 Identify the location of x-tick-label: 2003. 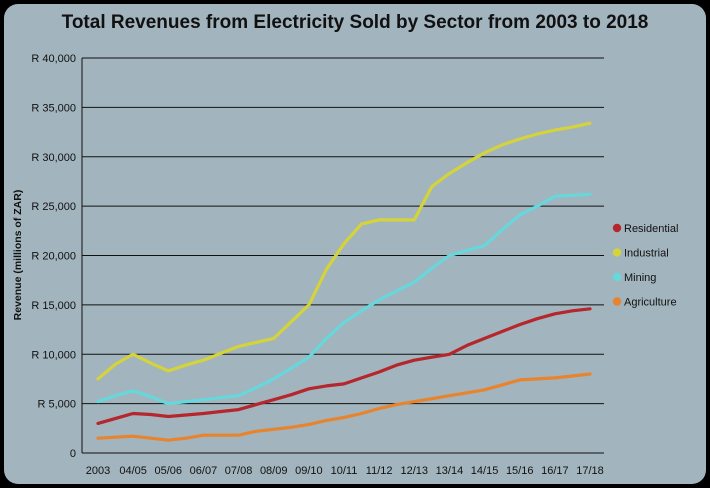
(98, 471).